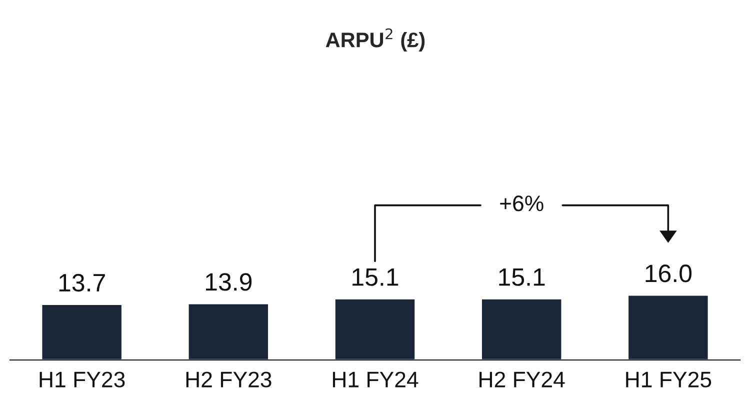 The height and width of the screenshot is (410, 751). I want to click on x-tick-label: H1 FY25, so click(669, 380).